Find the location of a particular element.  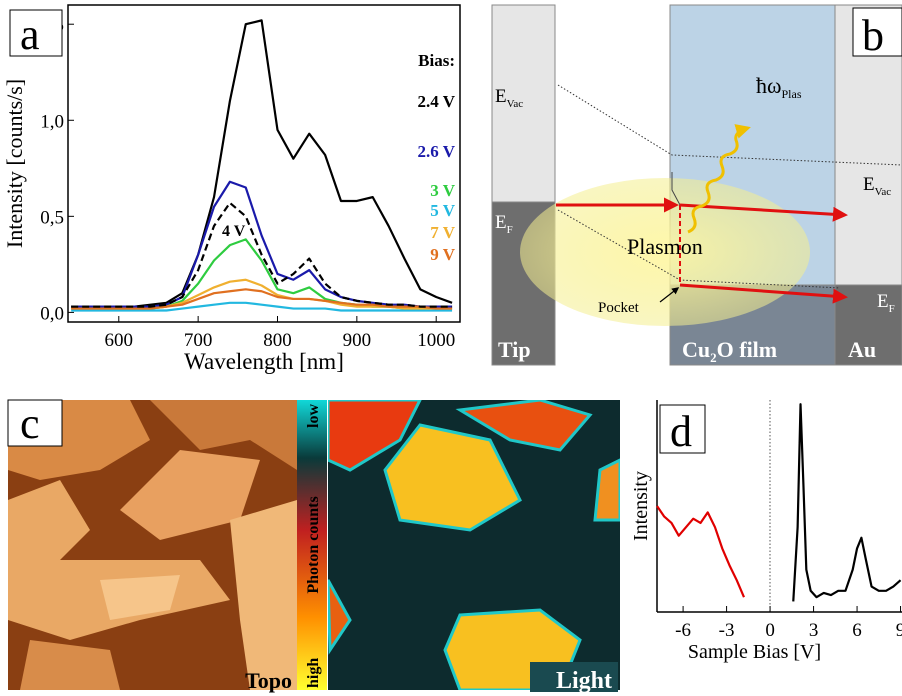

x-tick-label: 1000 is located at coordinates (436, 340).